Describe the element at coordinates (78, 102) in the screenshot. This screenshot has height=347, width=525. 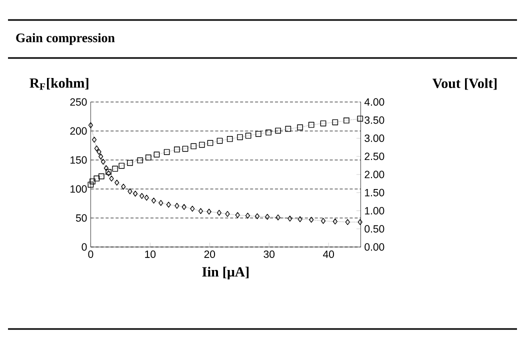
I see `y-tick-label: 250` at that location.